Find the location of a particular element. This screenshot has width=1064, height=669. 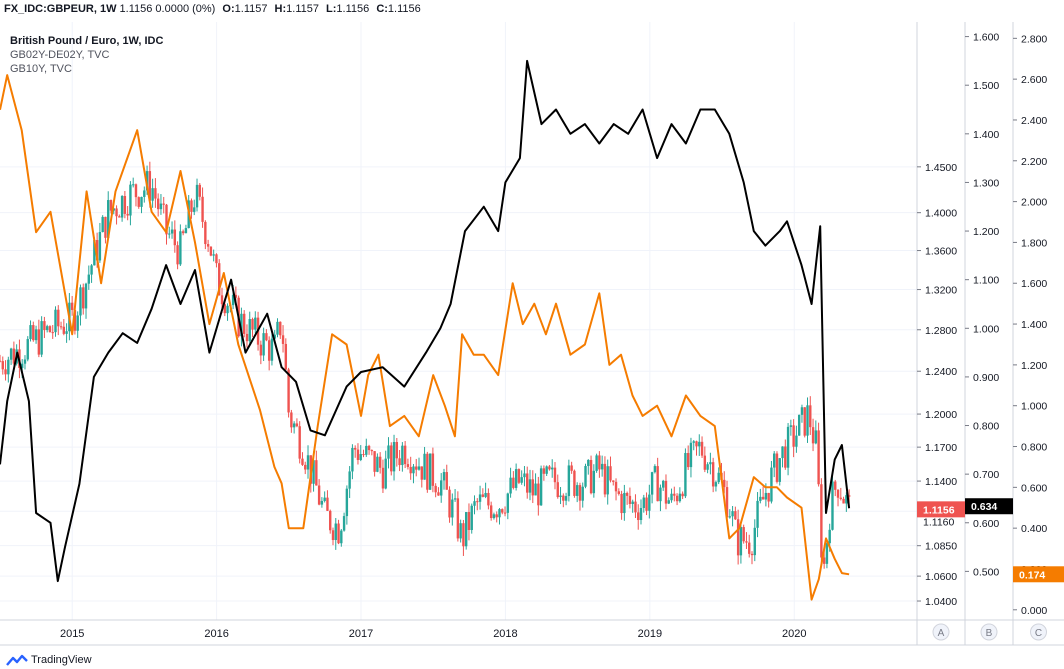

legend-gb10y-series: GB10Y, TVC is located at coordinates (41, 69).